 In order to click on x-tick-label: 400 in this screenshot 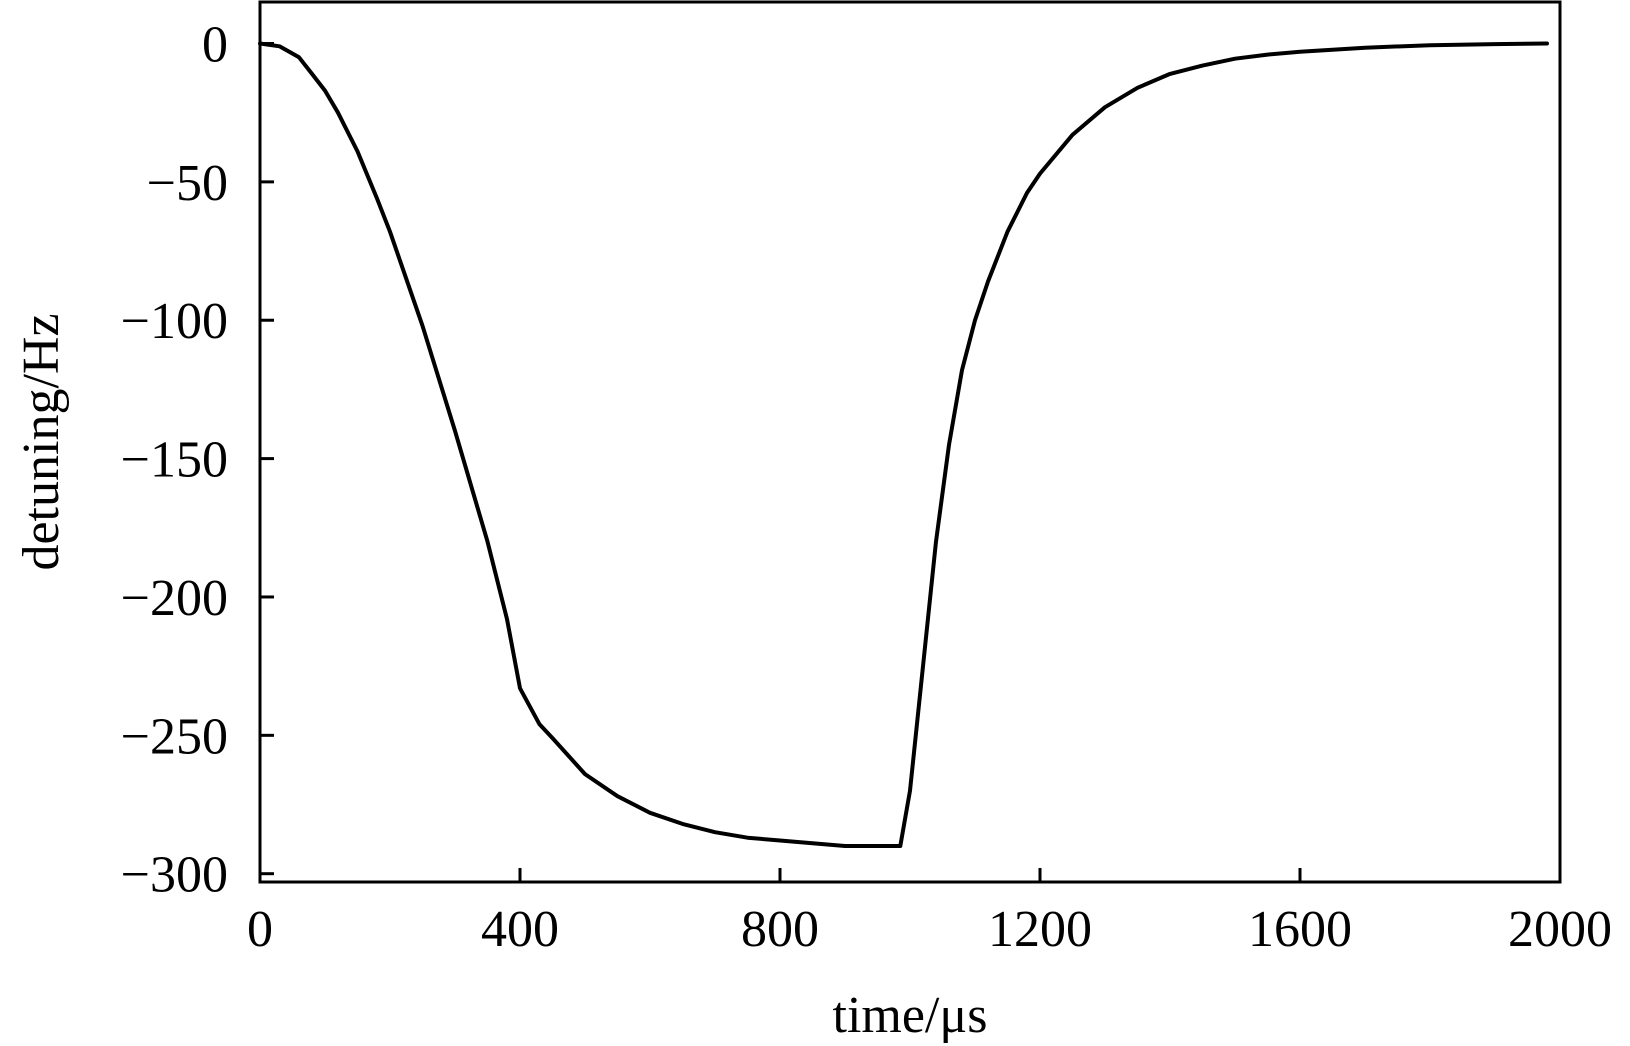, I will do `click(520, 929)`.